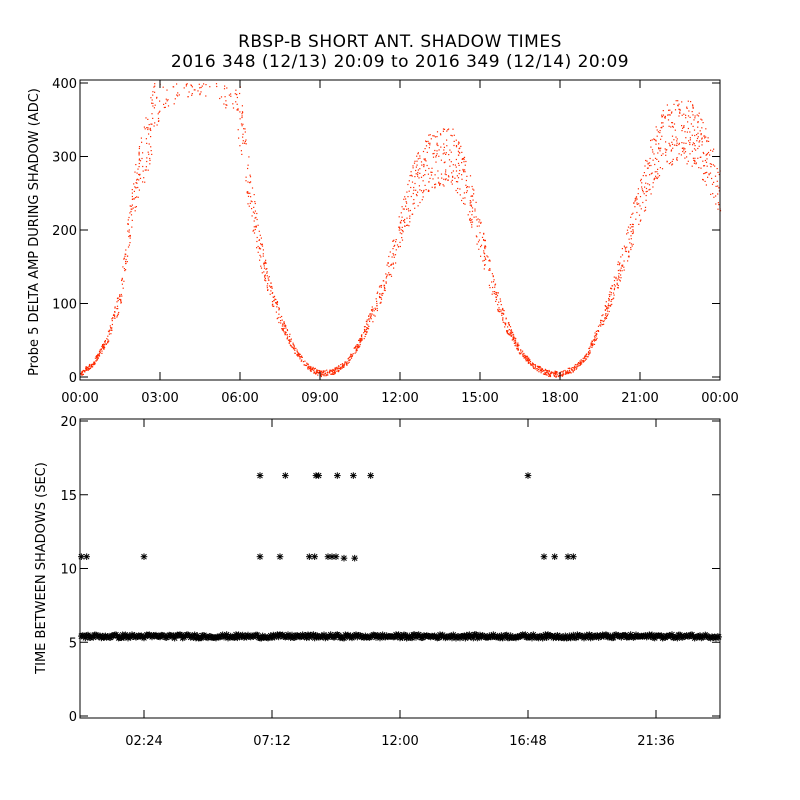 The width and height of the screenshot is (800, 800). Describe the element at coordinates (73, 643) in the screenshot. I see `y-tick-label: 5` at that location.